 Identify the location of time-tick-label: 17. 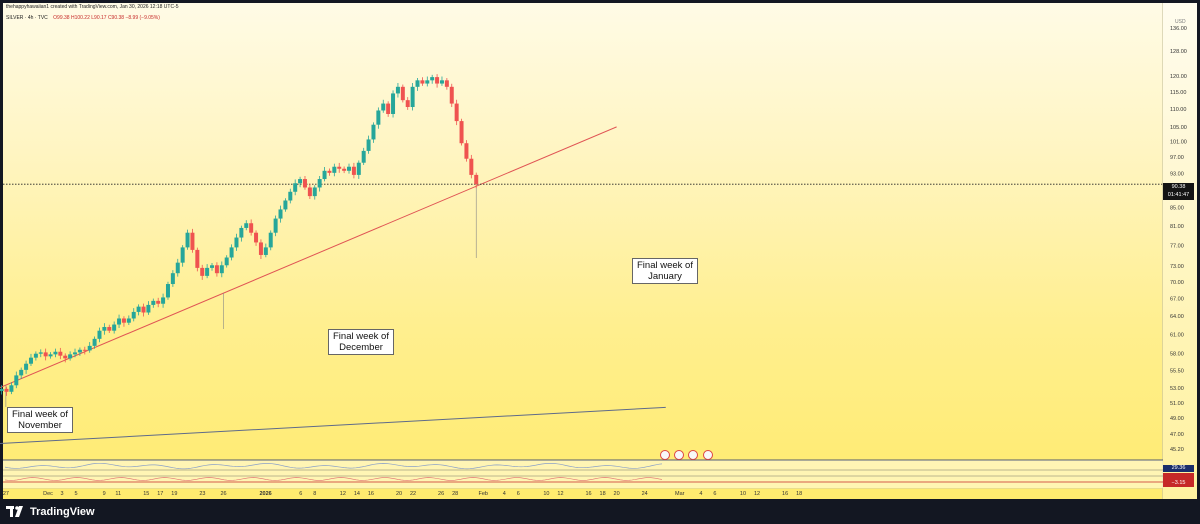
(160, 494).